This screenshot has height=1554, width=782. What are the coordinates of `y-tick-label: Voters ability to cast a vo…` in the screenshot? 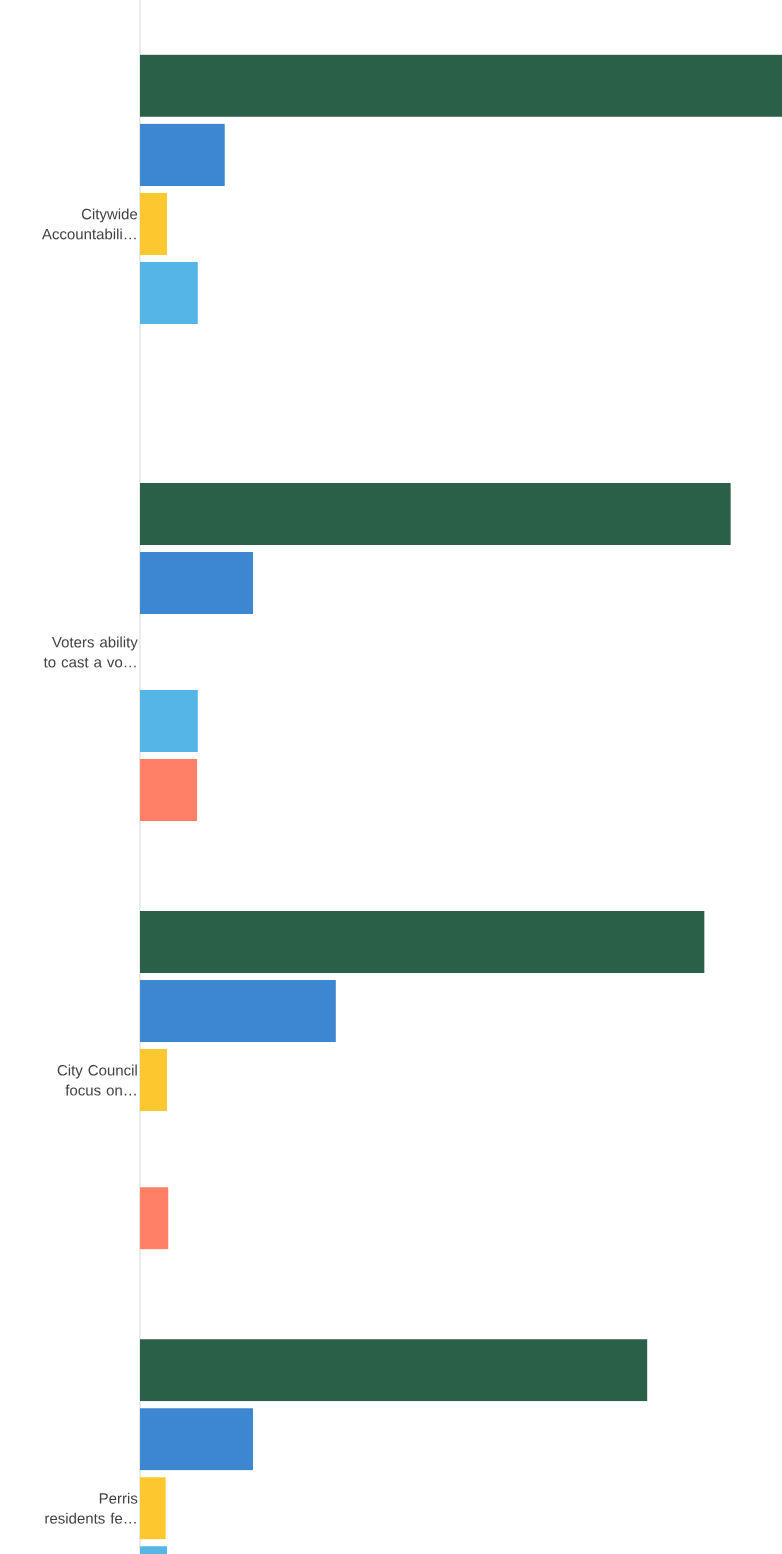 It's located at (90, 652).